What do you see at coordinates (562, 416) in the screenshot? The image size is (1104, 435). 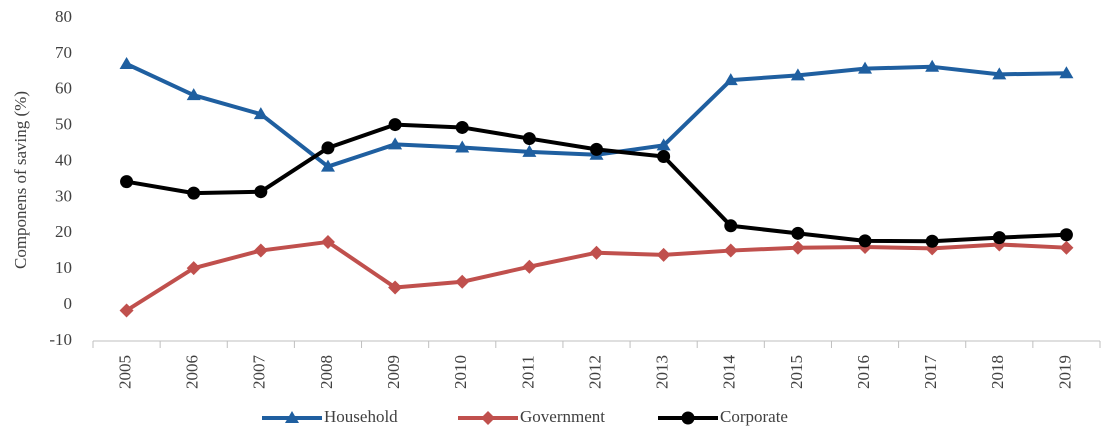 I see `legend-label: Government` at bounding box center [562, 416].